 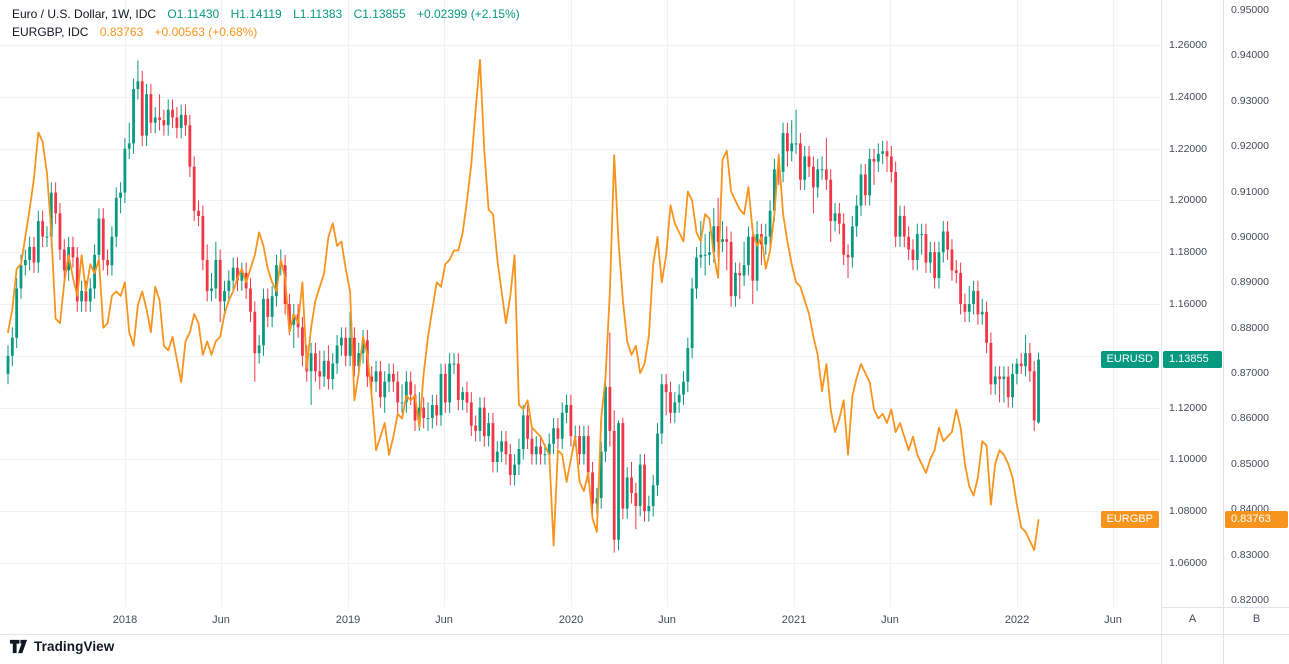 What do you see at coordinates (794, 620) in the screenshot?
I see `time-tick-2021: 2021` at bounding box center [794, 620].